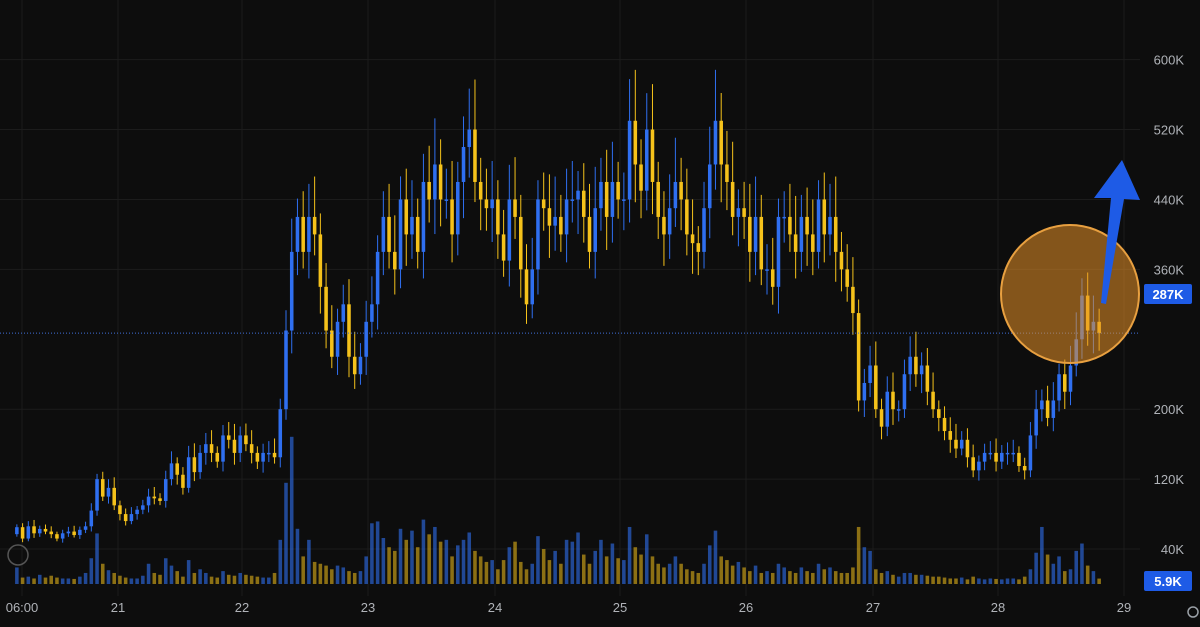 The image size is (1200, 627). Describe the element at coordinates (1070, 294) in the screenshot. I see `highlight-circle` at that location.